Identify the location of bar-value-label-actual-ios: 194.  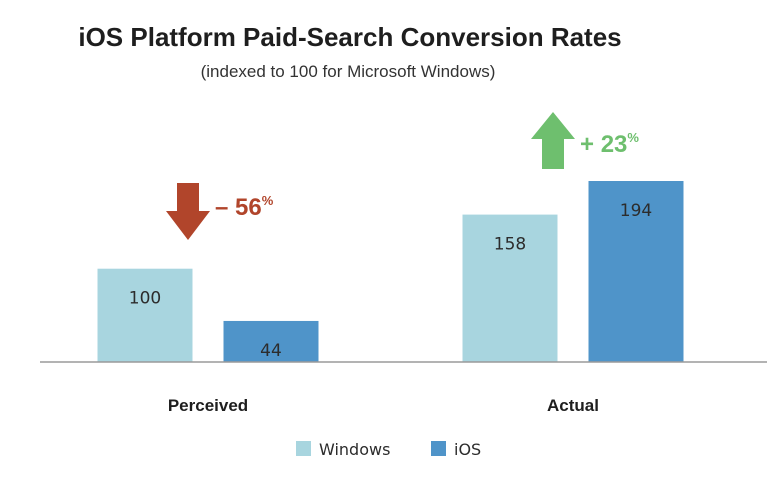
(636, 211).